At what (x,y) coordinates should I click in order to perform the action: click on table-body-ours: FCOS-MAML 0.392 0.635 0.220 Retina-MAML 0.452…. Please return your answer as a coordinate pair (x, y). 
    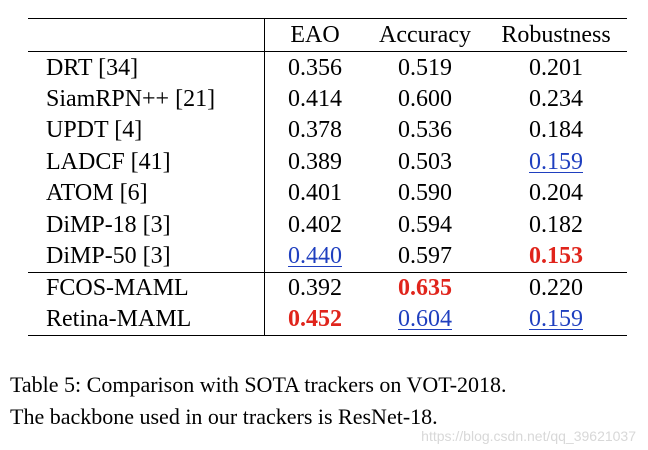
    Looking at the image, I should click on (327, 303).